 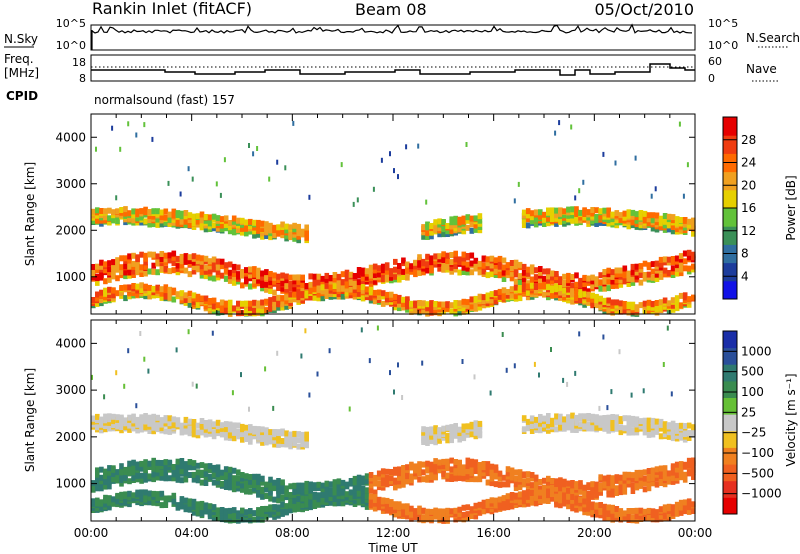 What do you see at coordinates (745, 276) in the screenshot?
I see `power-colorbar-tick-label: 4` at bounding box center [745, 276].